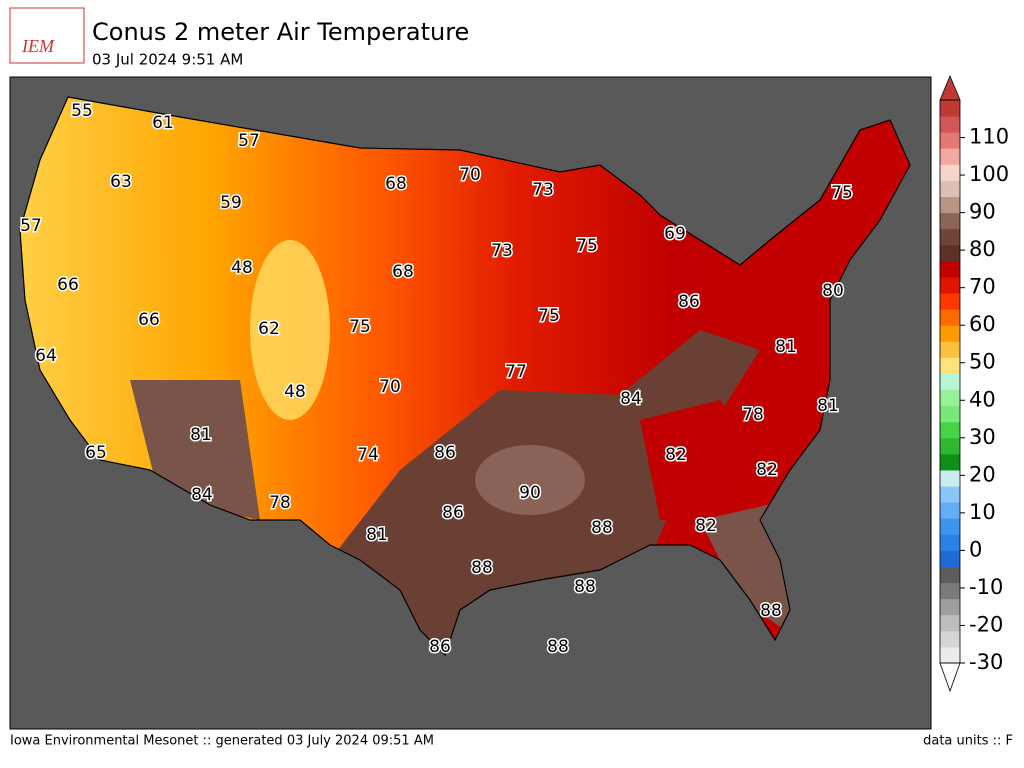  What do you see at coordinates (280, 32) in the screenshot?
I see `title: Conus 2 meter Air Temperature` at bounding box center [280, 32].